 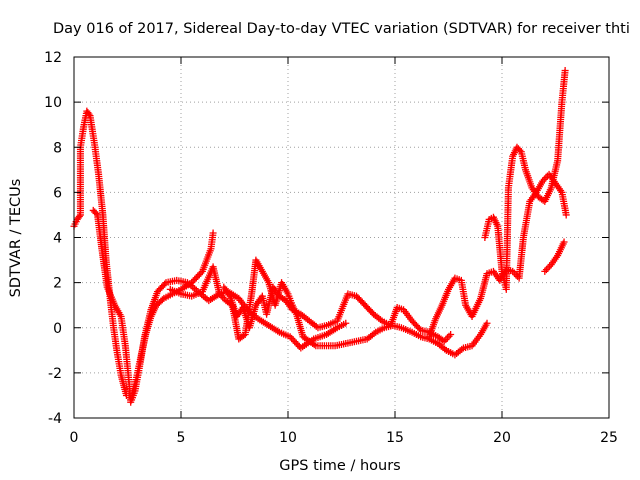 I want to click on x-tick-label: 10, so click(x=288, y=438).